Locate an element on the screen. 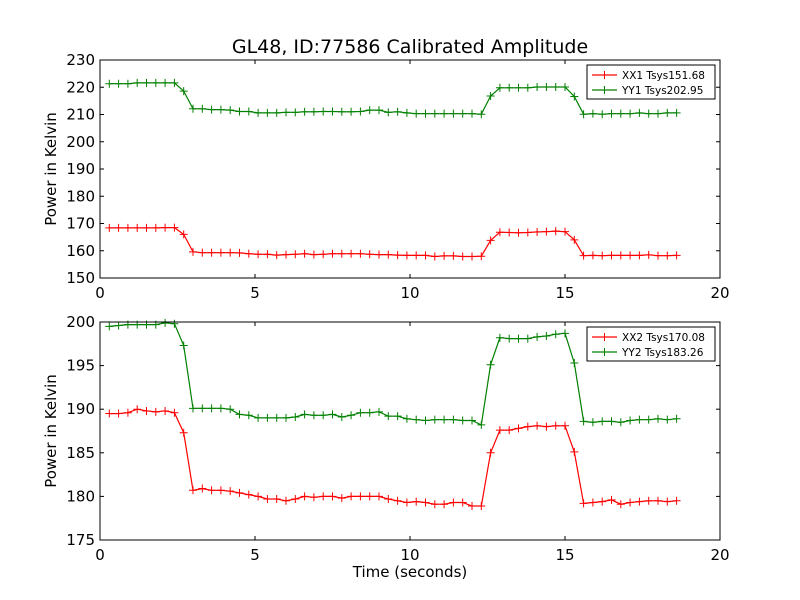 This screenshot has height=600, width=800. x-axis-label: Time (seconds) is located at coordinates (410, 572).